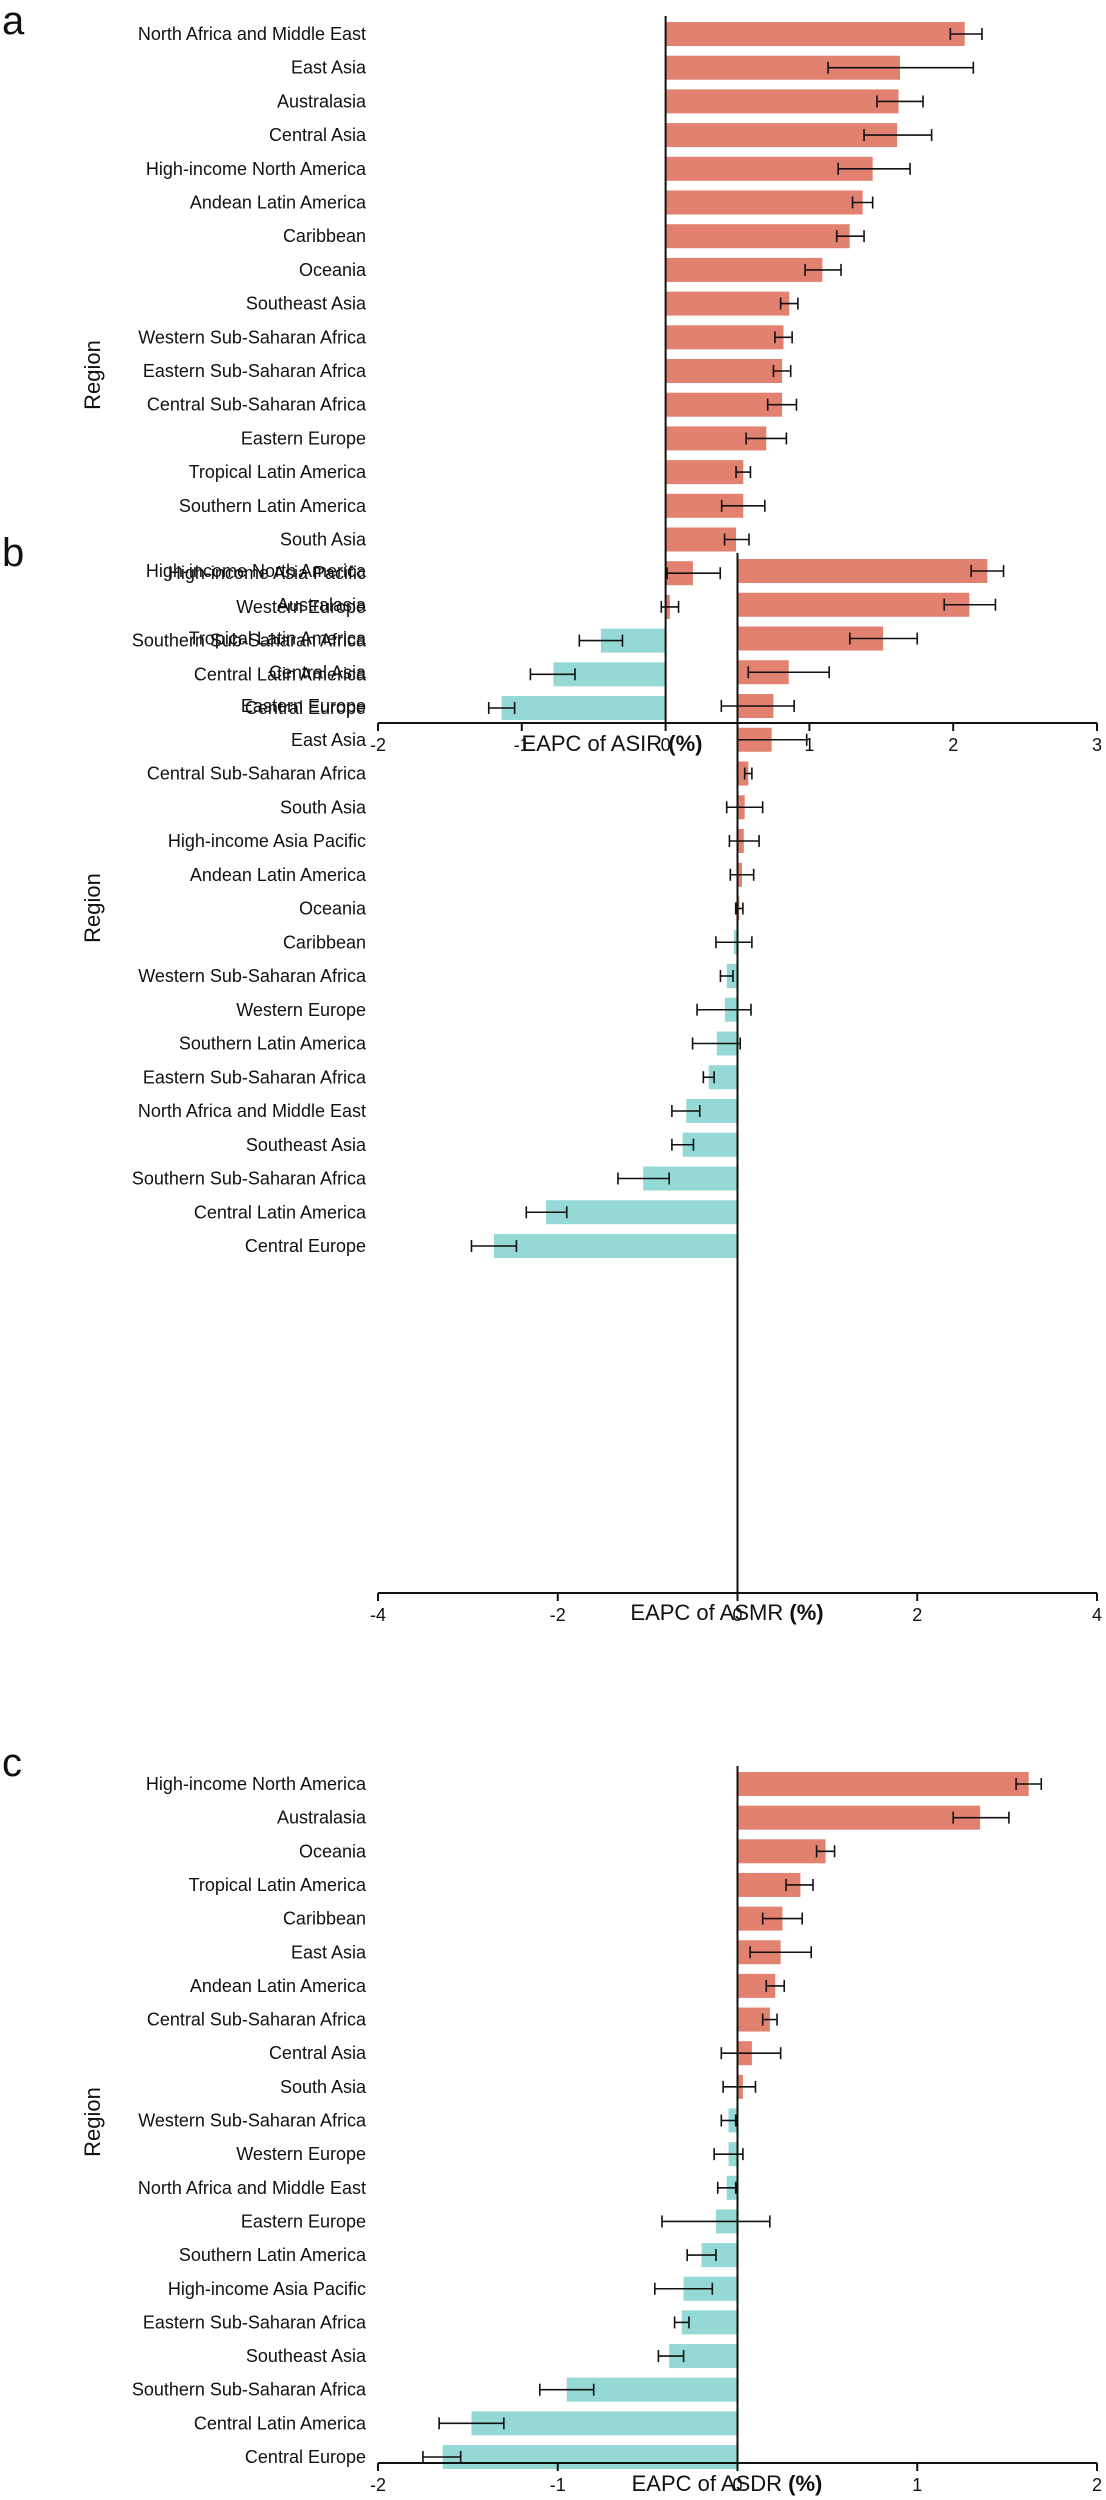 This screenshot has height=2500, width=1106. Describe the element at coordinates (558, 2485) in the screenshot. I see `x-tick-label-c-1: -1` at that location.